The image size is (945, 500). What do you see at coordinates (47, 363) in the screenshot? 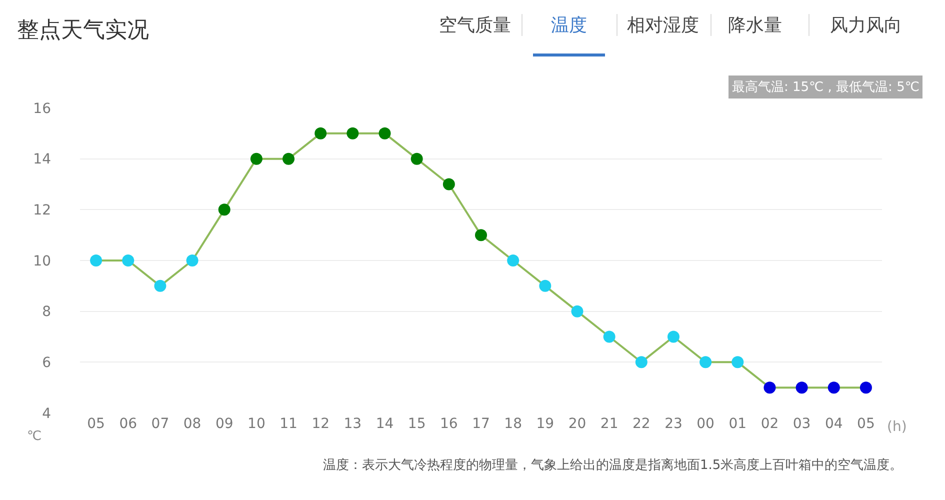
I see `y-tick-label: 6` at bounding box center [47, 363].